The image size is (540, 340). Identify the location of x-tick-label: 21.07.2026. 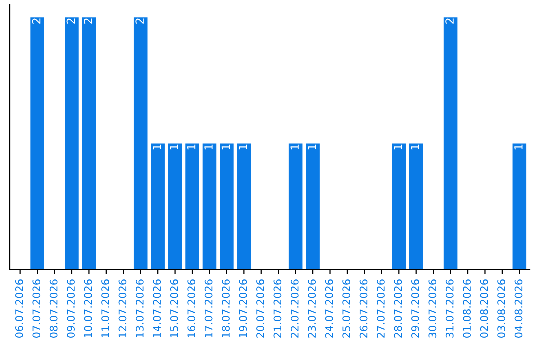
(278, 309).